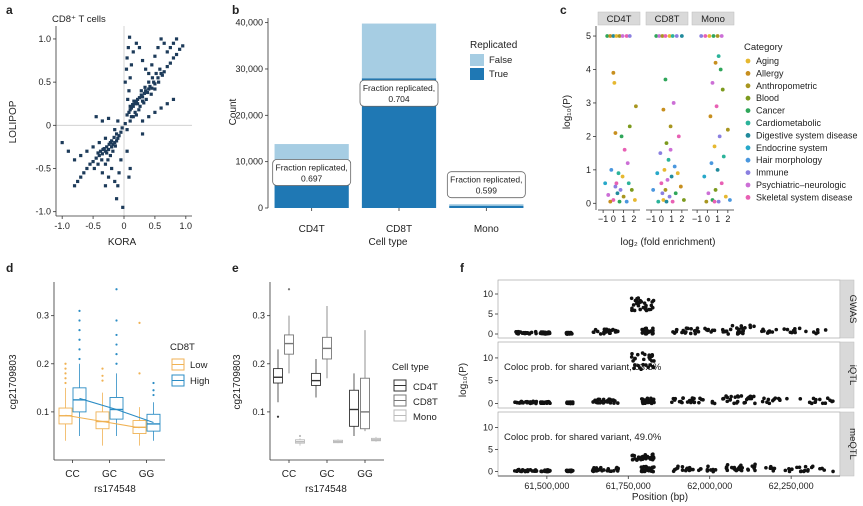 The image size is (863, 506). Describe the element at coordinates (200, 381) in the screenshot. I see `chart-d-legend-high: High` at that location.